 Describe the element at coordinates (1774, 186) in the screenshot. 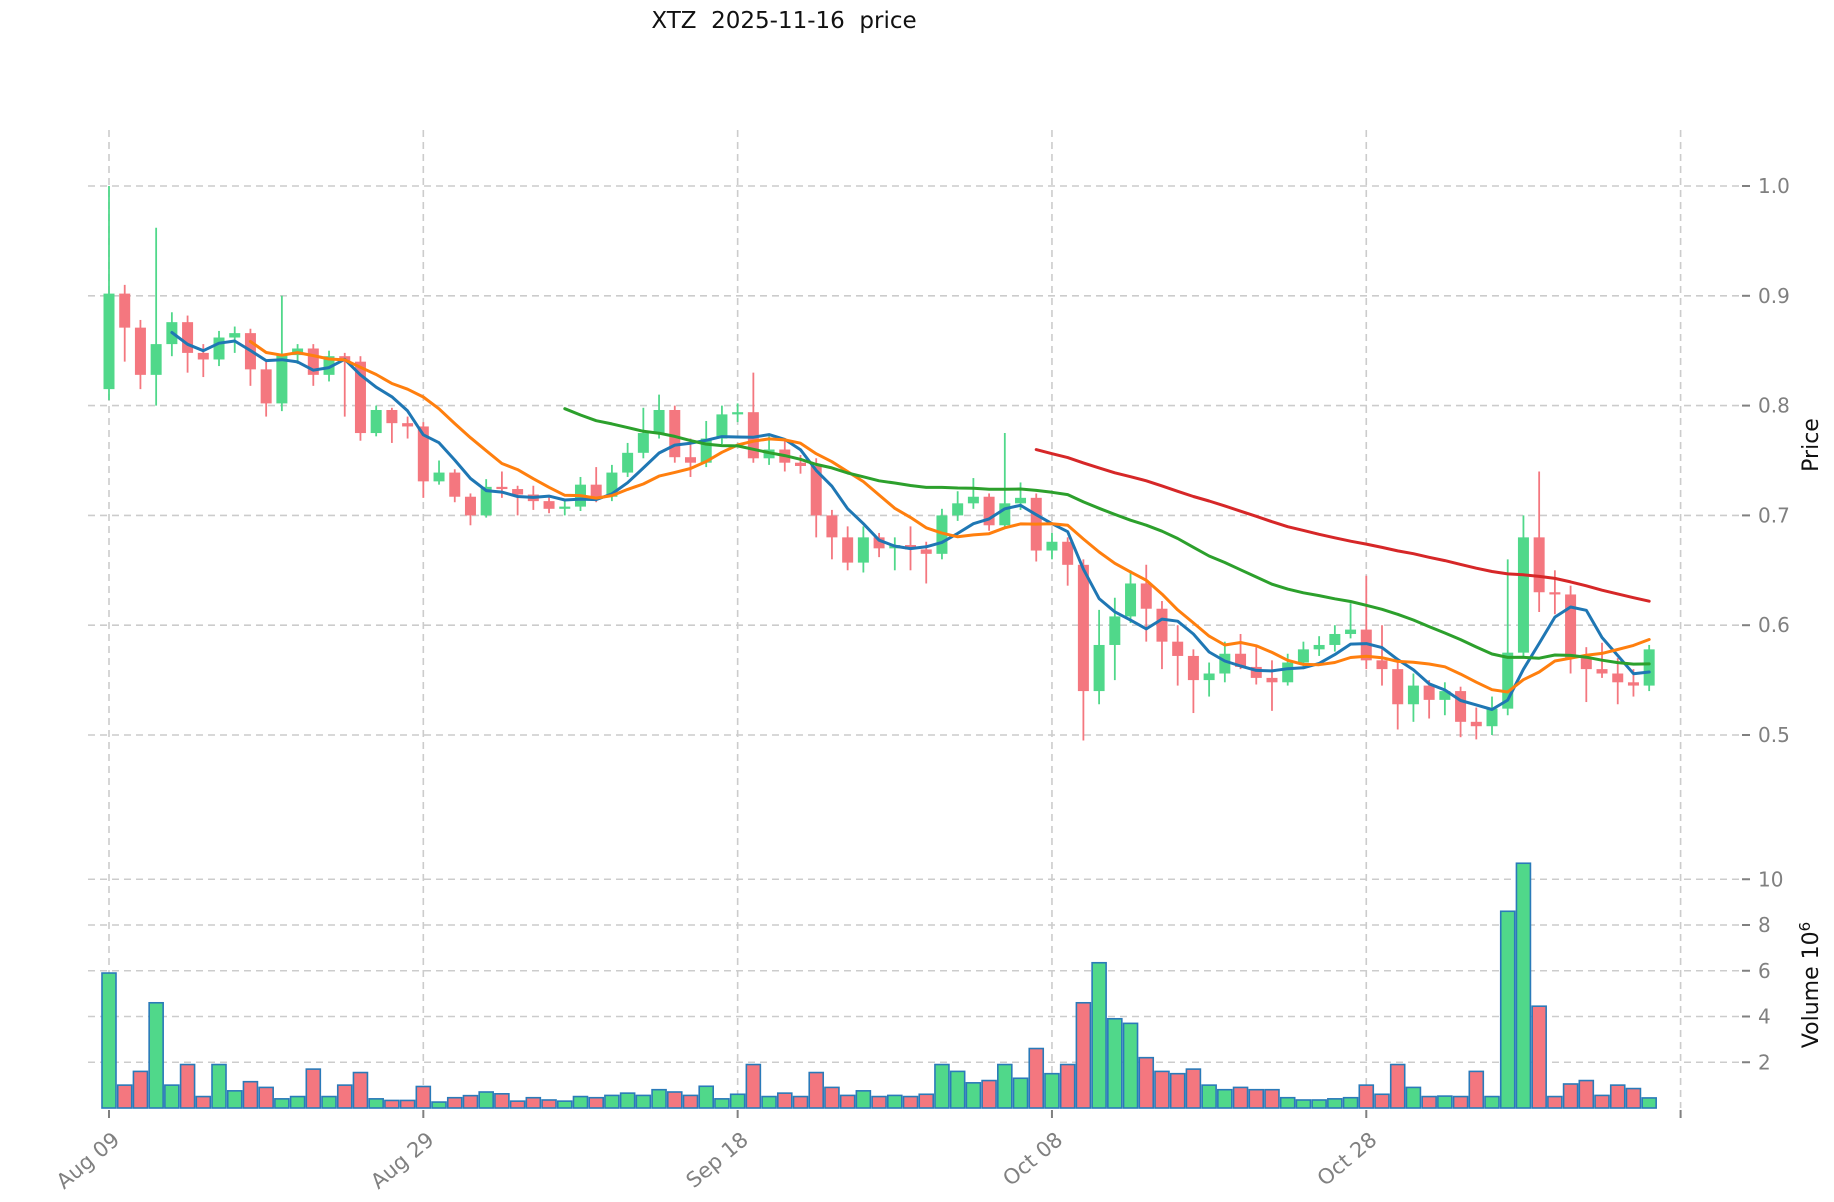

I see `price-tick-label: 1.0` at that location.